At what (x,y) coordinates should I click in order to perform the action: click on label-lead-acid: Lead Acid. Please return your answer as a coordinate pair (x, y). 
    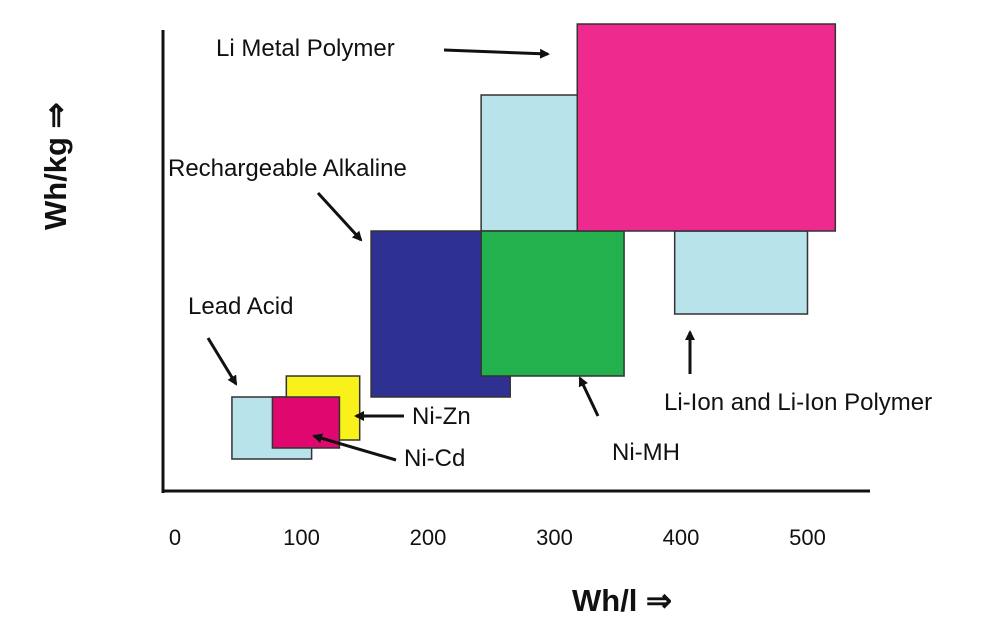
    Looking at the image, I should click on (240, 306).